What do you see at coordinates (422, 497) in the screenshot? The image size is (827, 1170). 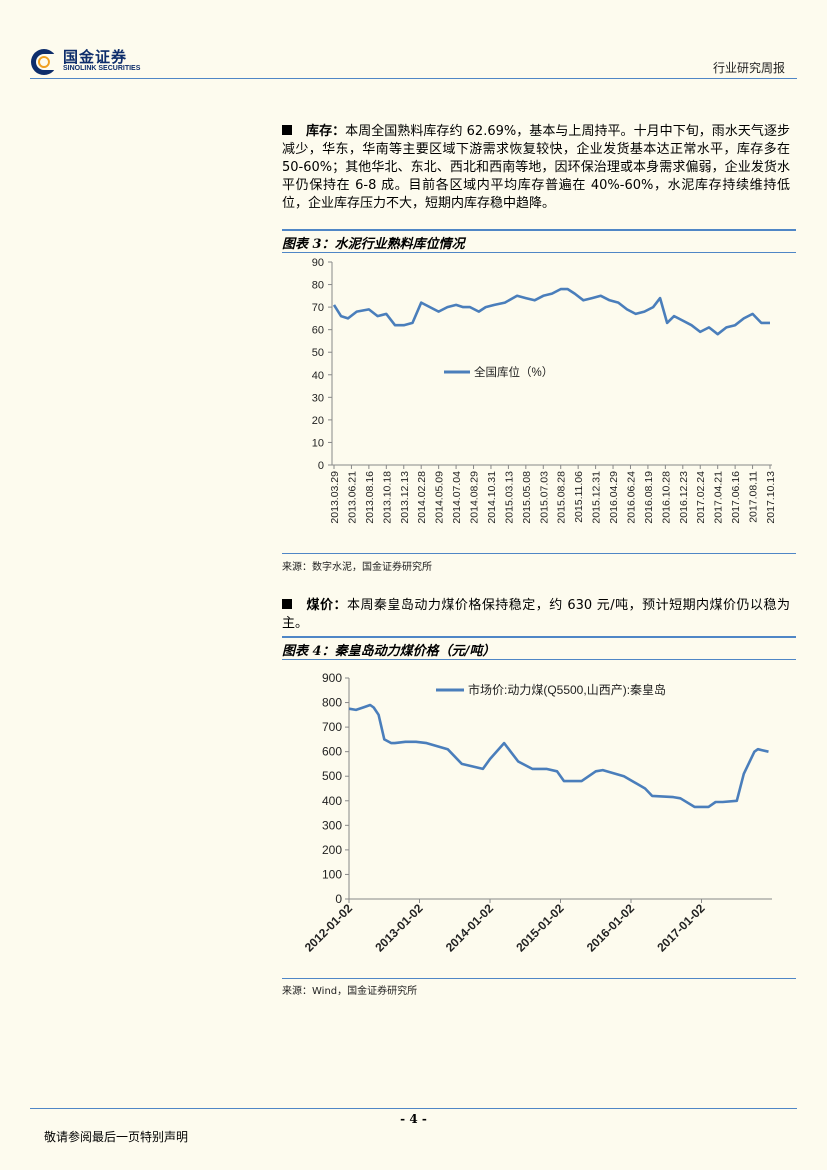 I see `x-tick-label: 2014.02.28` at bounding box center [422, 497].